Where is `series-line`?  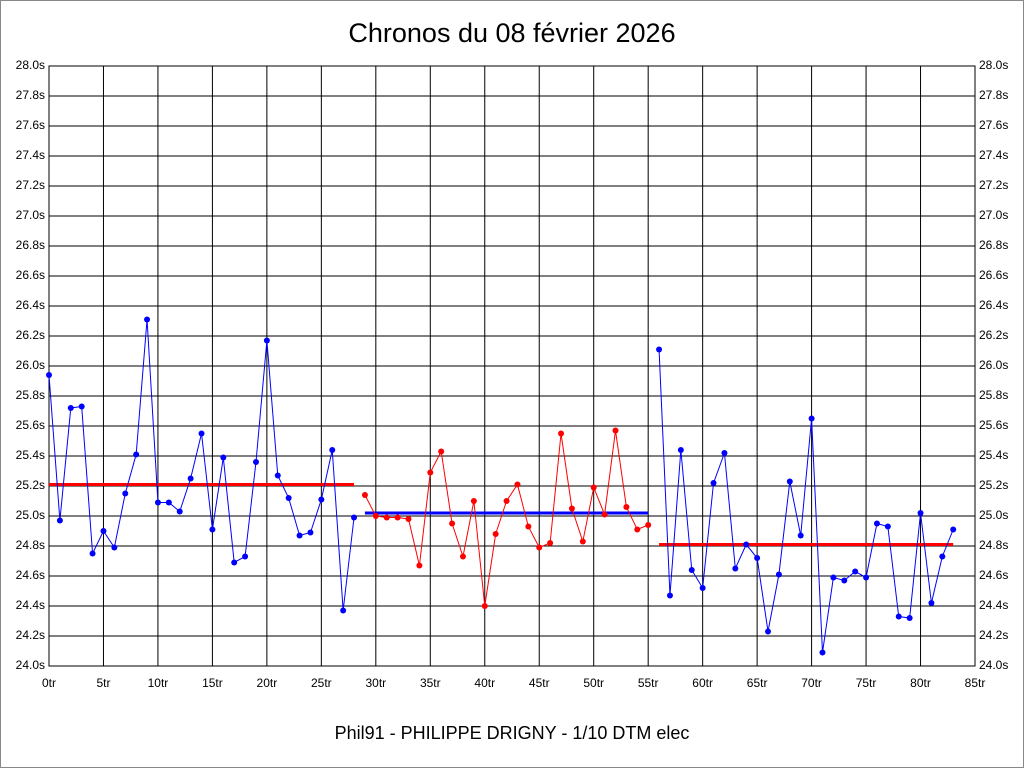 series-line is located at coordinates (806, 501).